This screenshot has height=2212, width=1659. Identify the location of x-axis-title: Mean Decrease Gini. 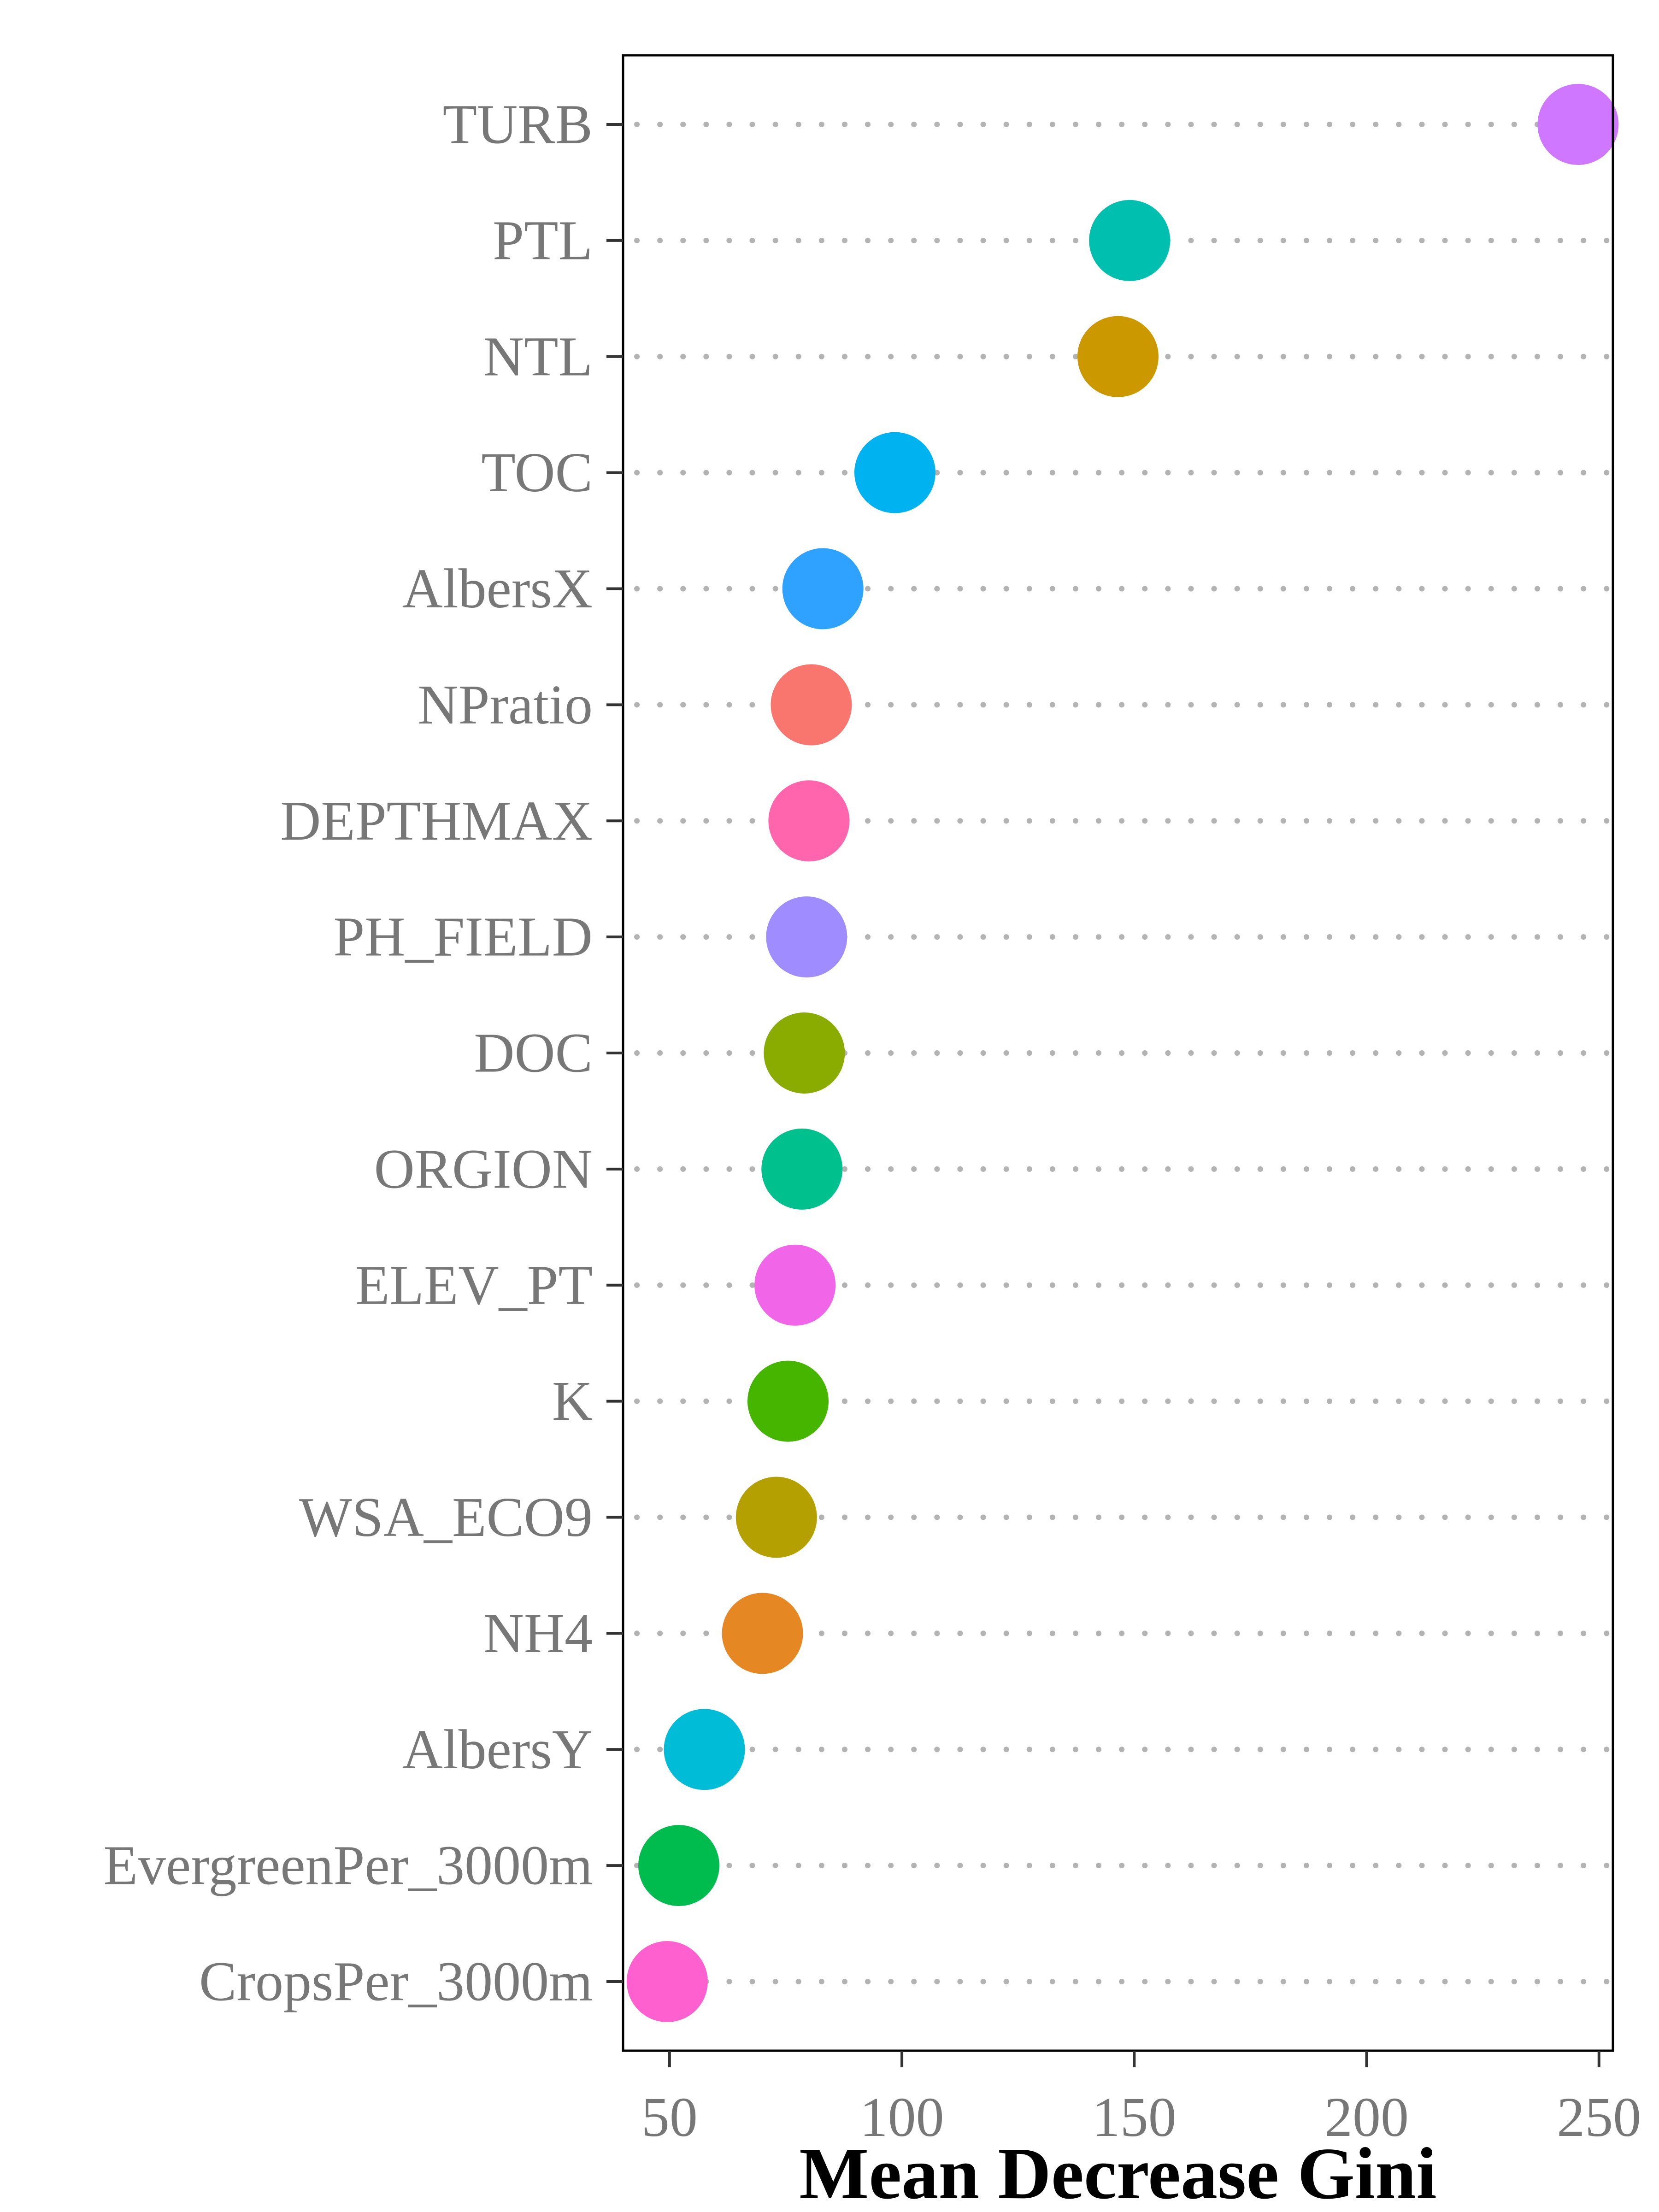
(1117, 2172).